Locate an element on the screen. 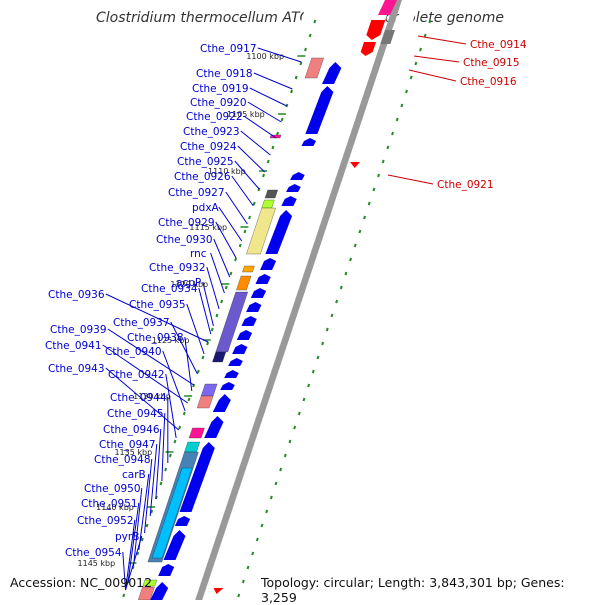 This screenshot has height=605, width=600. gene-label-left: carB is located at coordinates (134, 475).